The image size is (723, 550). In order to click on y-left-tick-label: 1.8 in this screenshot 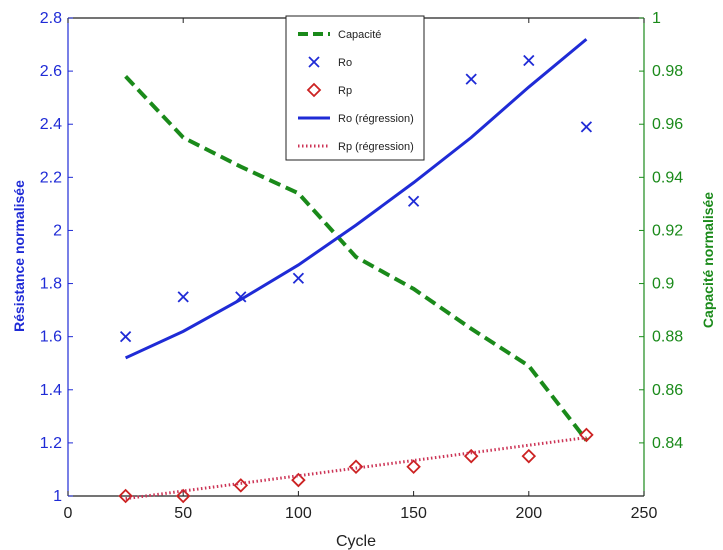, I will do `click(51, 284)`.